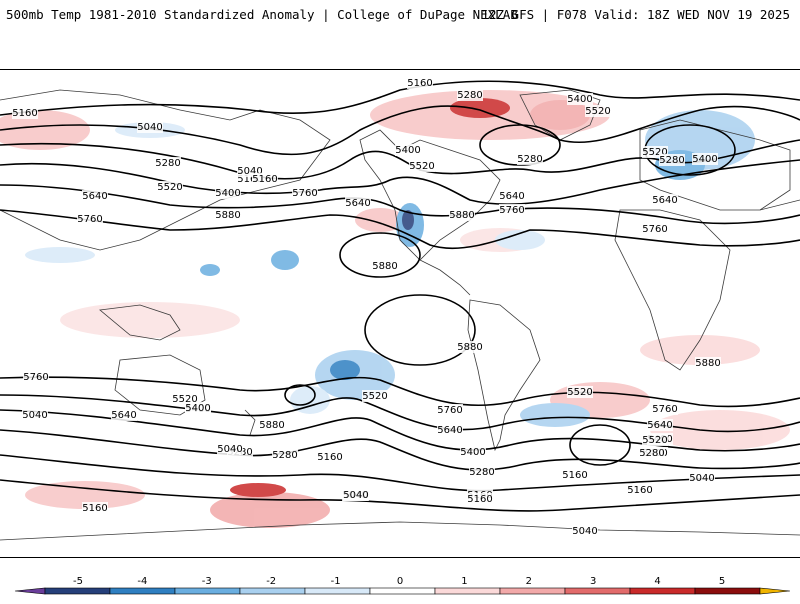  I want to click on colorbar-tick-label: 5, so click(722, 581).